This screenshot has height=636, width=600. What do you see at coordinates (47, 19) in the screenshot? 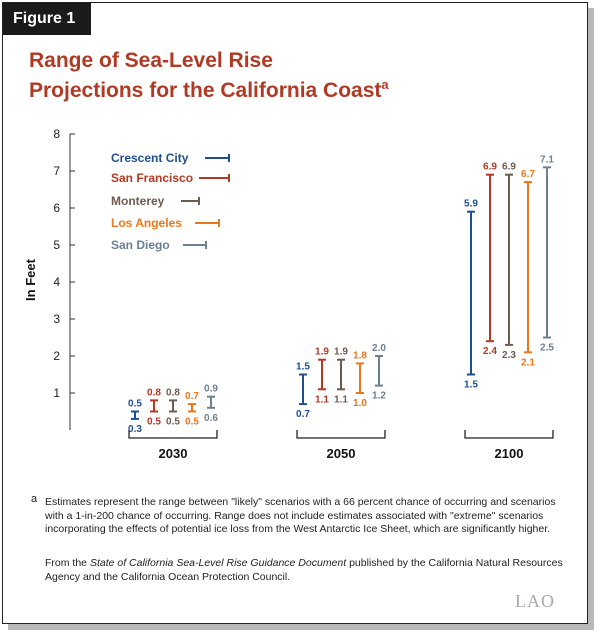
I see `figure-label: Figure 1` at bounding box center [47, 19].